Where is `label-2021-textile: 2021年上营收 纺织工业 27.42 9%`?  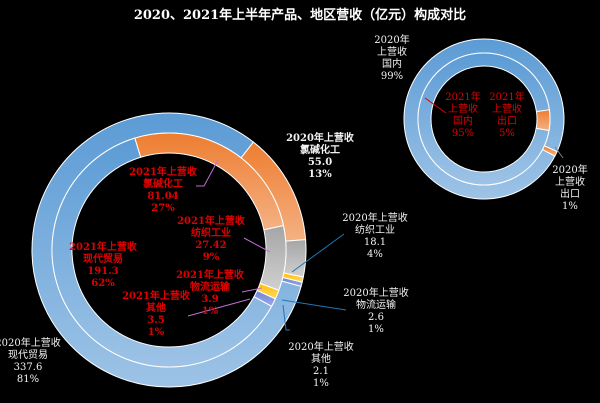
label-2021-textile: 2021年上营收 纺织工业 27.42 9% is located at coordinates (211, 239).